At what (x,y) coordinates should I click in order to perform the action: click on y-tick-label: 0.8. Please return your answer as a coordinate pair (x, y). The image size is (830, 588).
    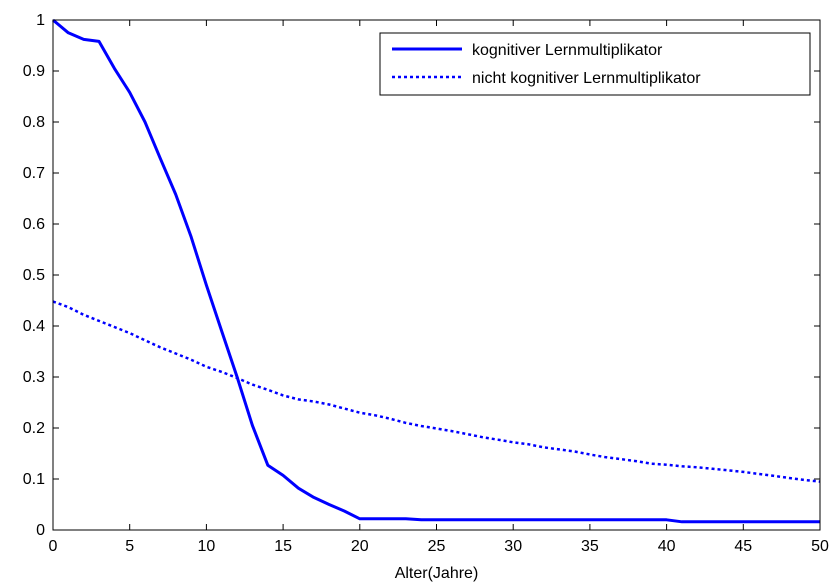
    Looking at the image, I should click on (34, 122).